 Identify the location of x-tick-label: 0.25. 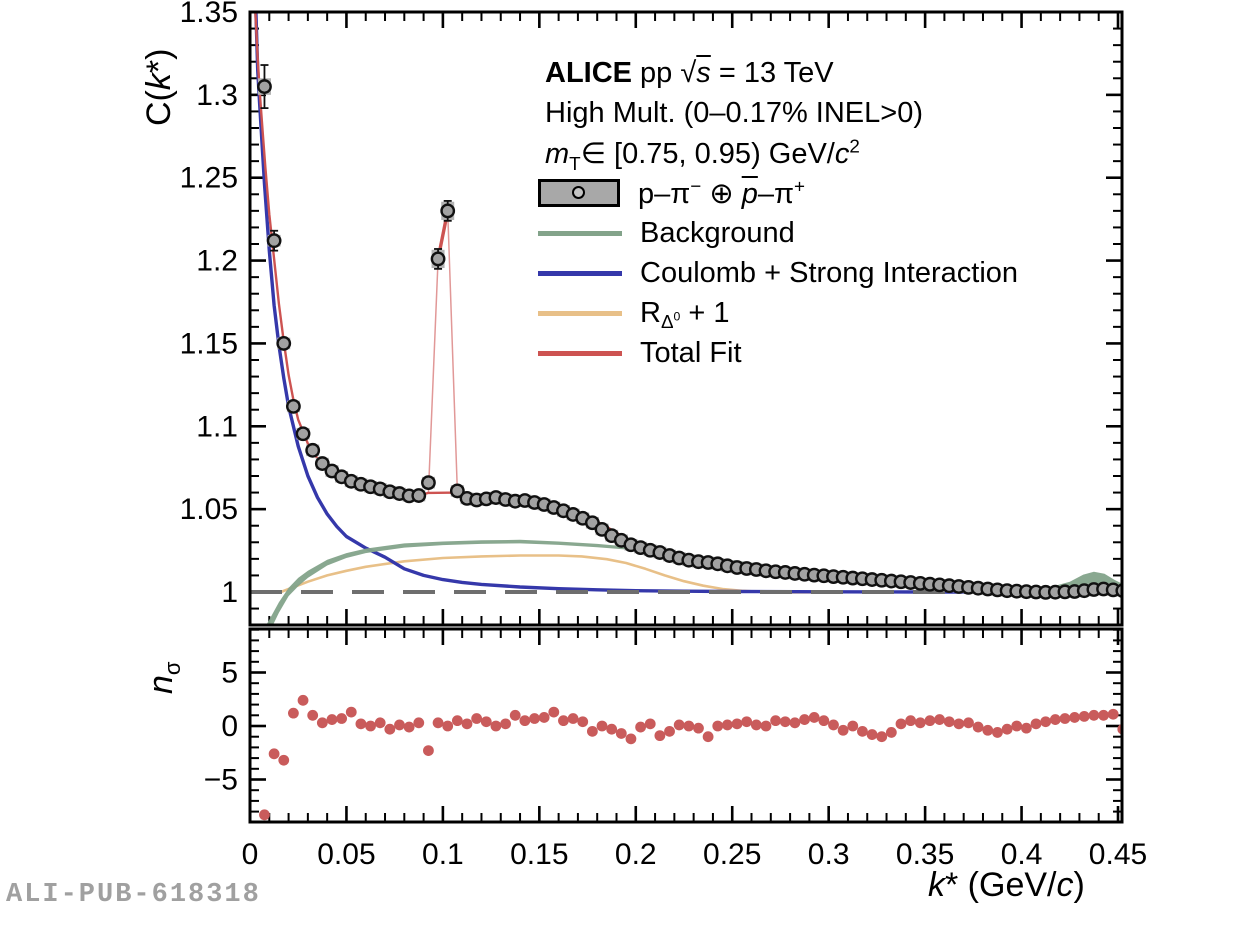
(732, 854).